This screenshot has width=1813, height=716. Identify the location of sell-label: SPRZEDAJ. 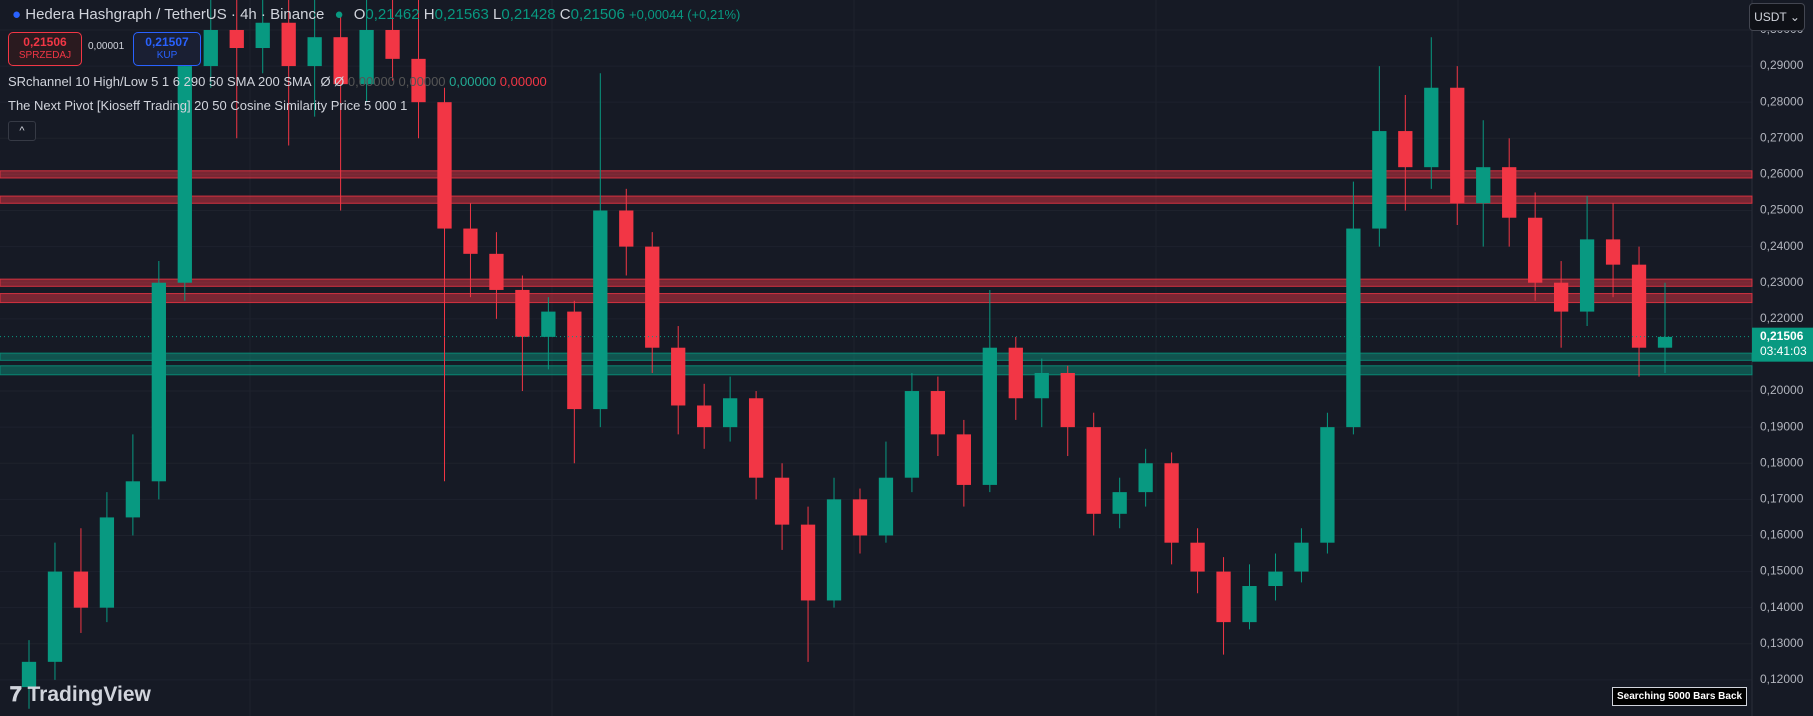
(45, 55).